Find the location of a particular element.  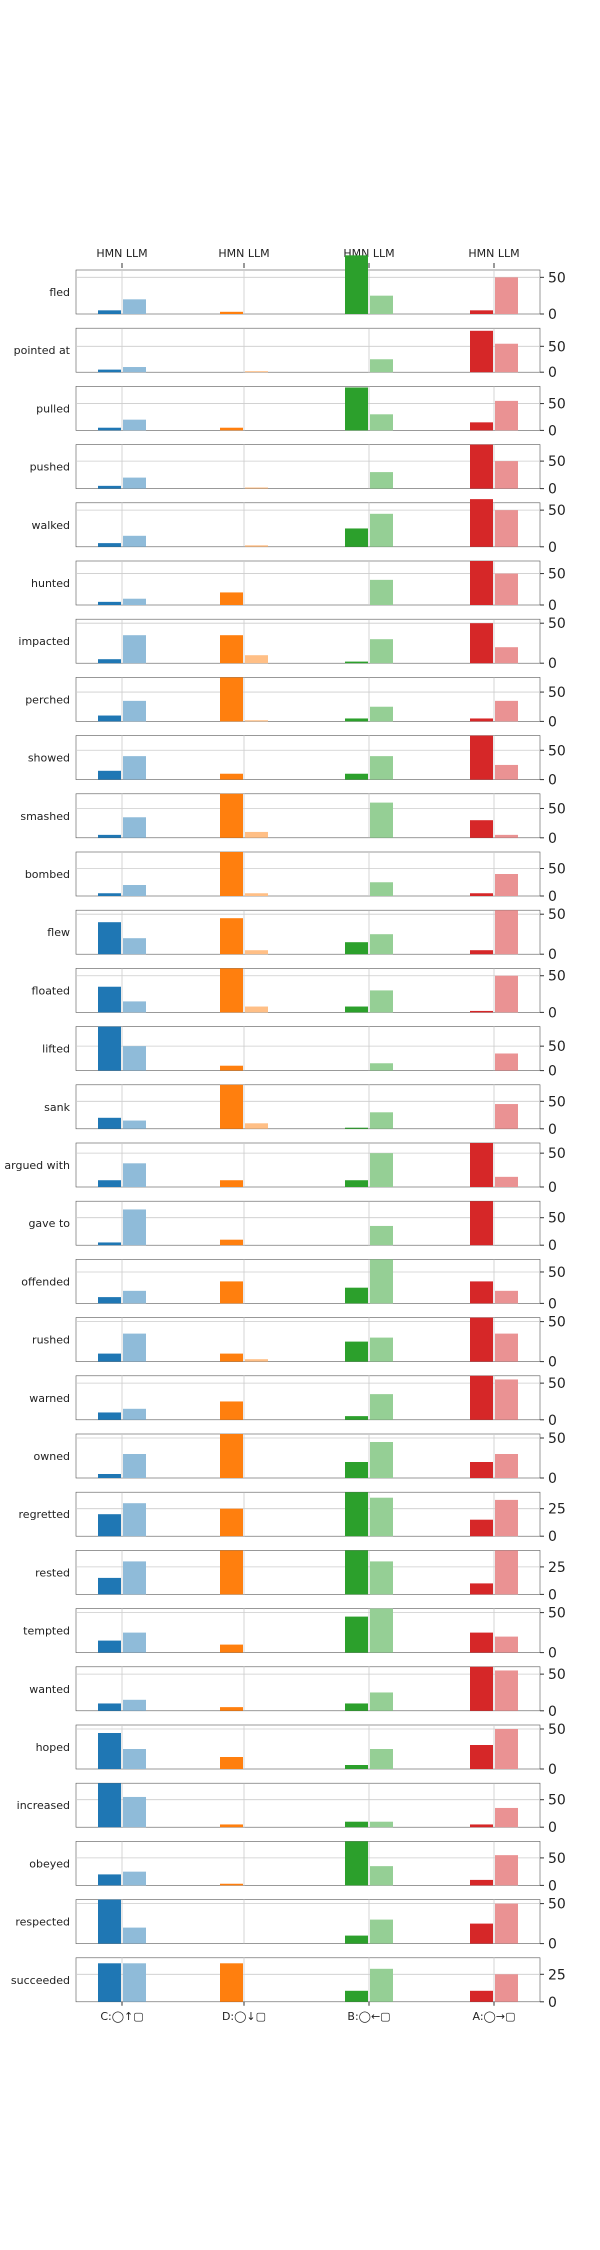

row-label: warned is located at coordinates (49, 1398).